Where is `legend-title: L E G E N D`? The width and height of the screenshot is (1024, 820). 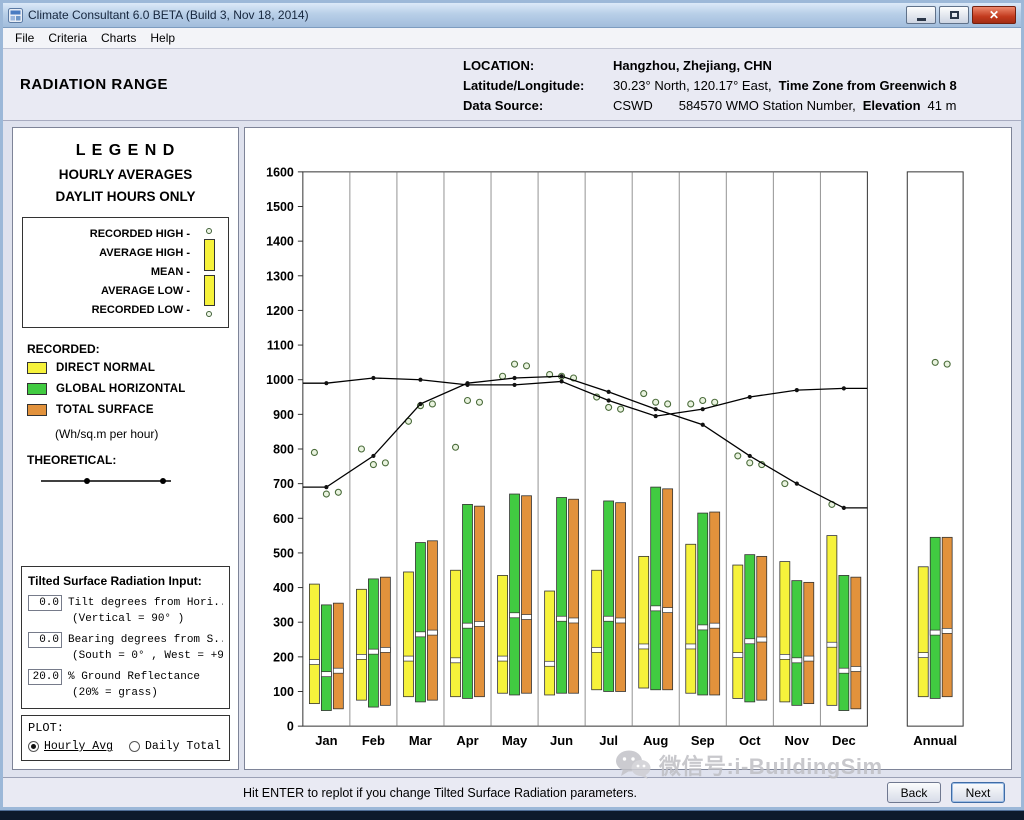 legend-title: L E G E N D is located at coordinates (125, 150).